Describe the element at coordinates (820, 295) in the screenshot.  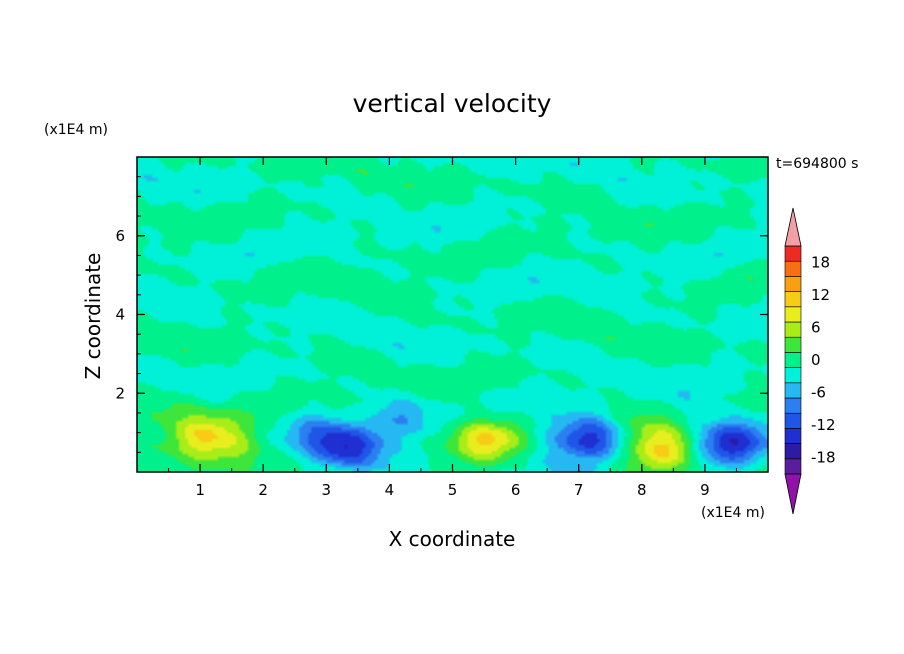
I see `colorbar-tick-label: 12` at that location.